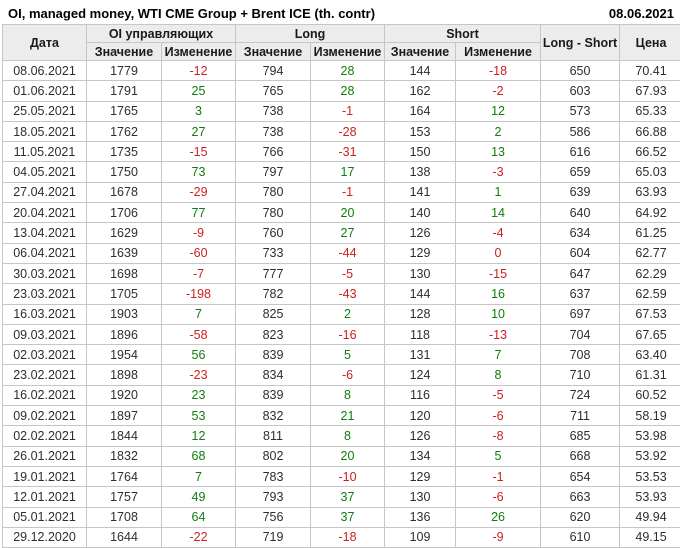  I want to click on date-cell: 18.05.2021, so click(44, 131).